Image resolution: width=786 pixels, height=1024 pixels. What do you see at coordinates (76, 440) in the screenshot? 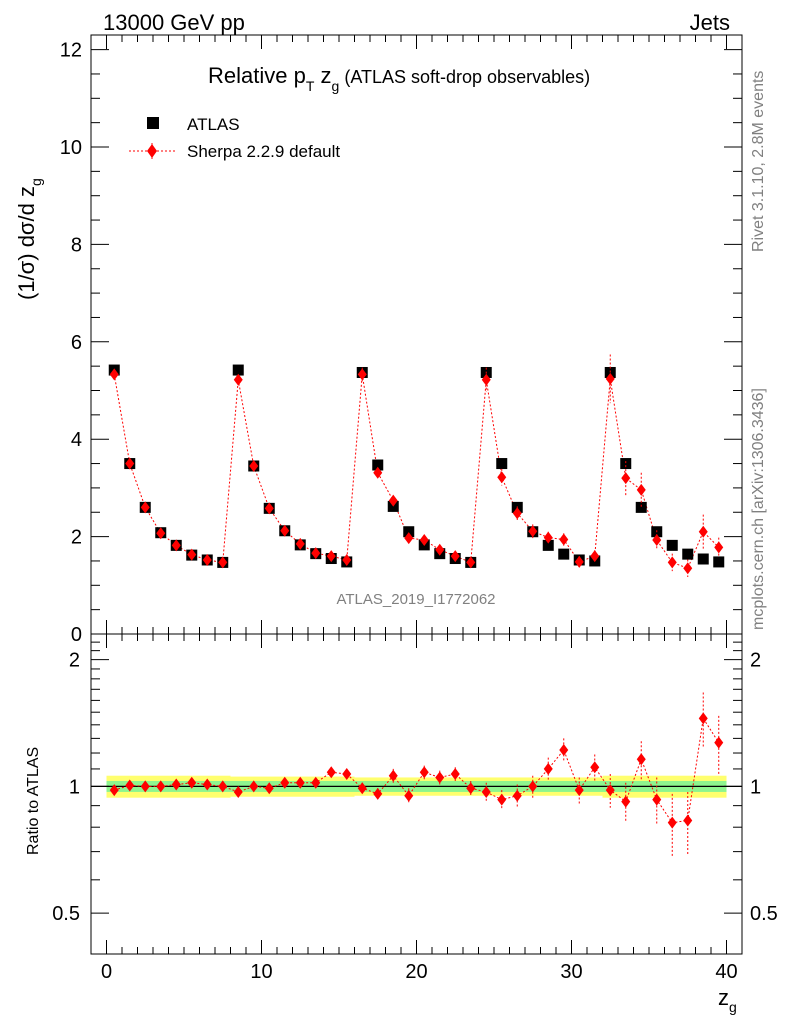
I see `y-tick-label: 4` at bounding box center [76, 440].